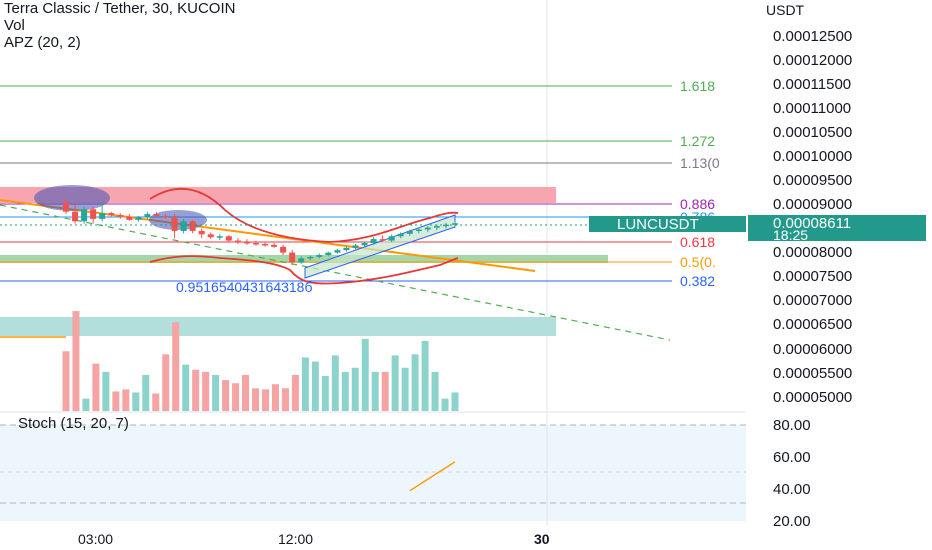 The height and width of the screenshot is (550, 932). I want to click on volume-indicator-label: Vol, so click(14, 25).